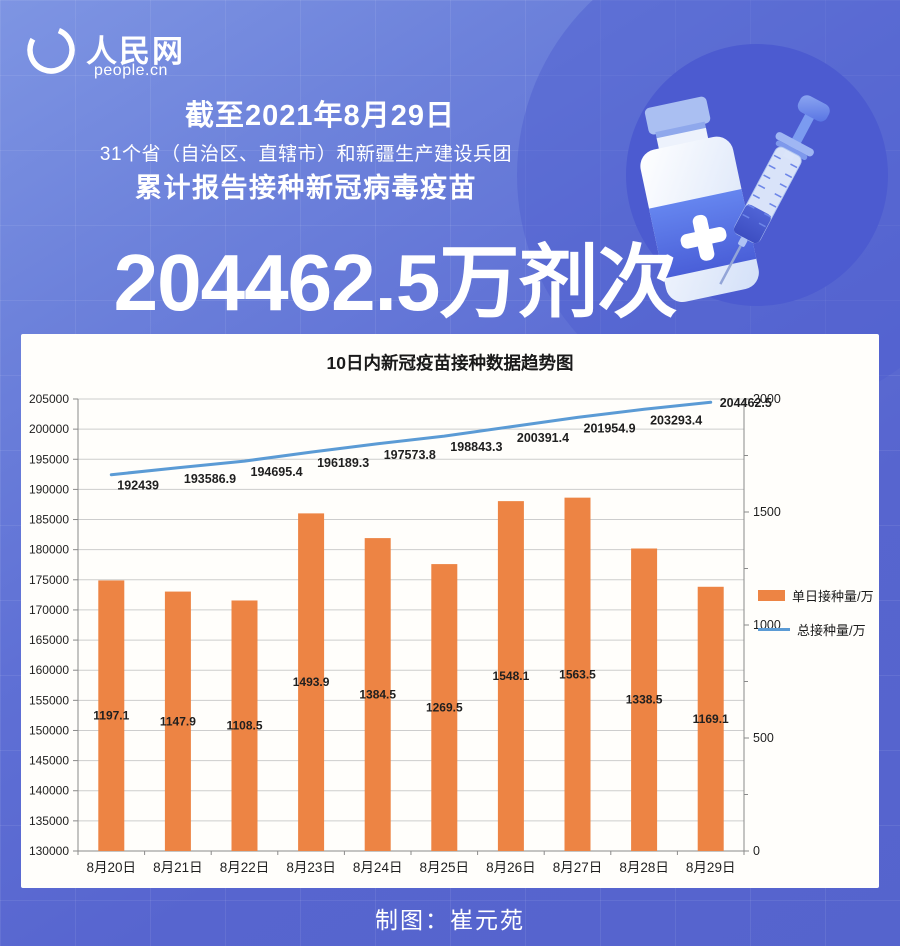 Image resolution: width=900 pixels, height=946 pixels. I want to click on chart-title: 10日内新冠疫苗接种数据趋势图, so click(450, 363).